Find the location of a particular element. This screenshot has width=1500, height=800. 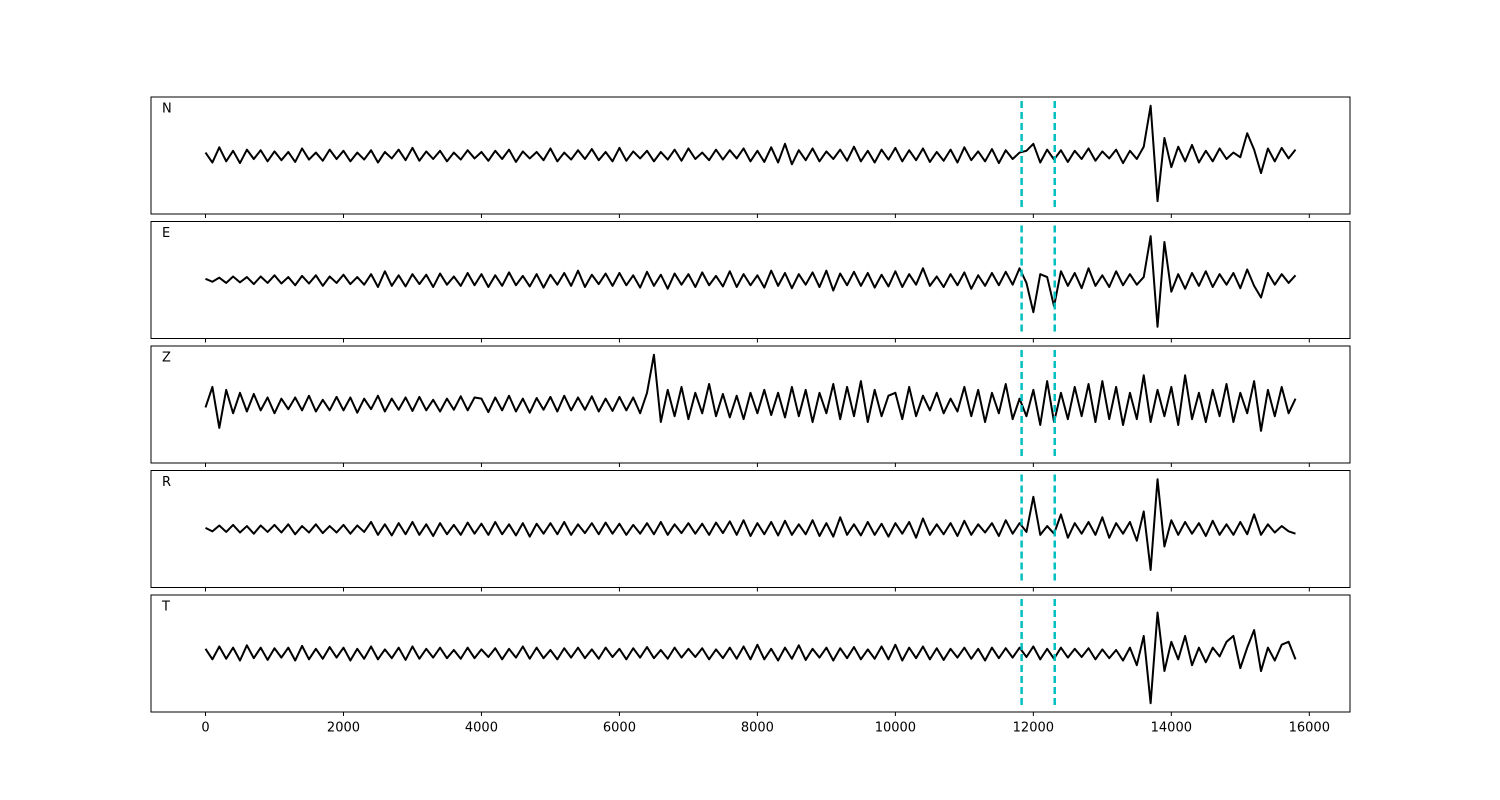

panel-label: Z is located at coordinates (166, 358).